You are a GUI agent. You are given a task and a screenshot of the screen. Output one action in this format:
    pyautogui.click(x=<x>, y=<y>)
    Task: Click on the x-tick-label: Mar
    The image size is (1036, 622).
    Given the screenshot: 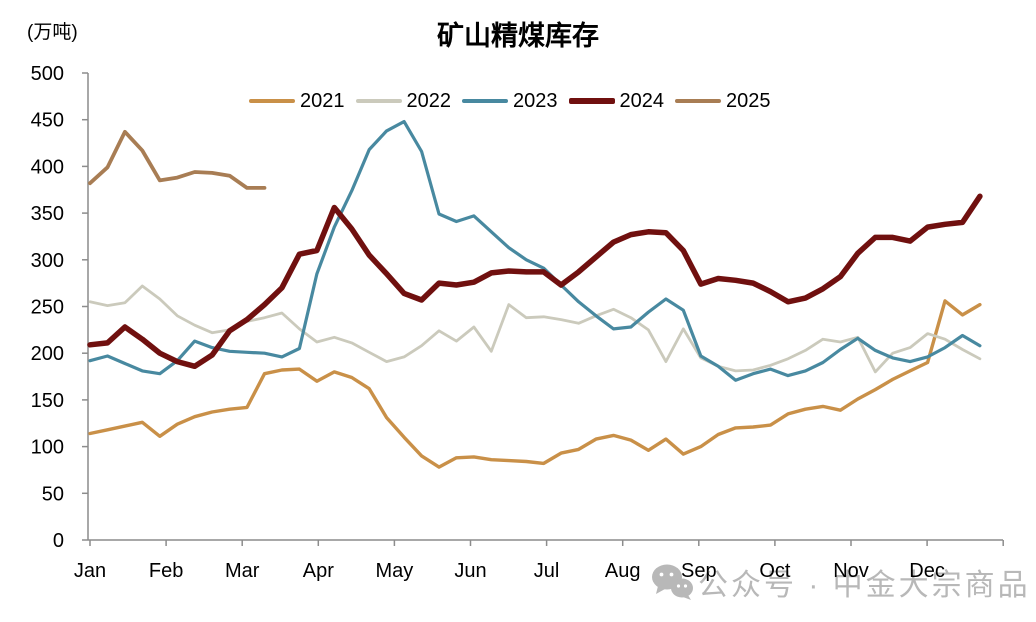 What is the action you would take?
    pyautogui.click(x=242, y=571)
    